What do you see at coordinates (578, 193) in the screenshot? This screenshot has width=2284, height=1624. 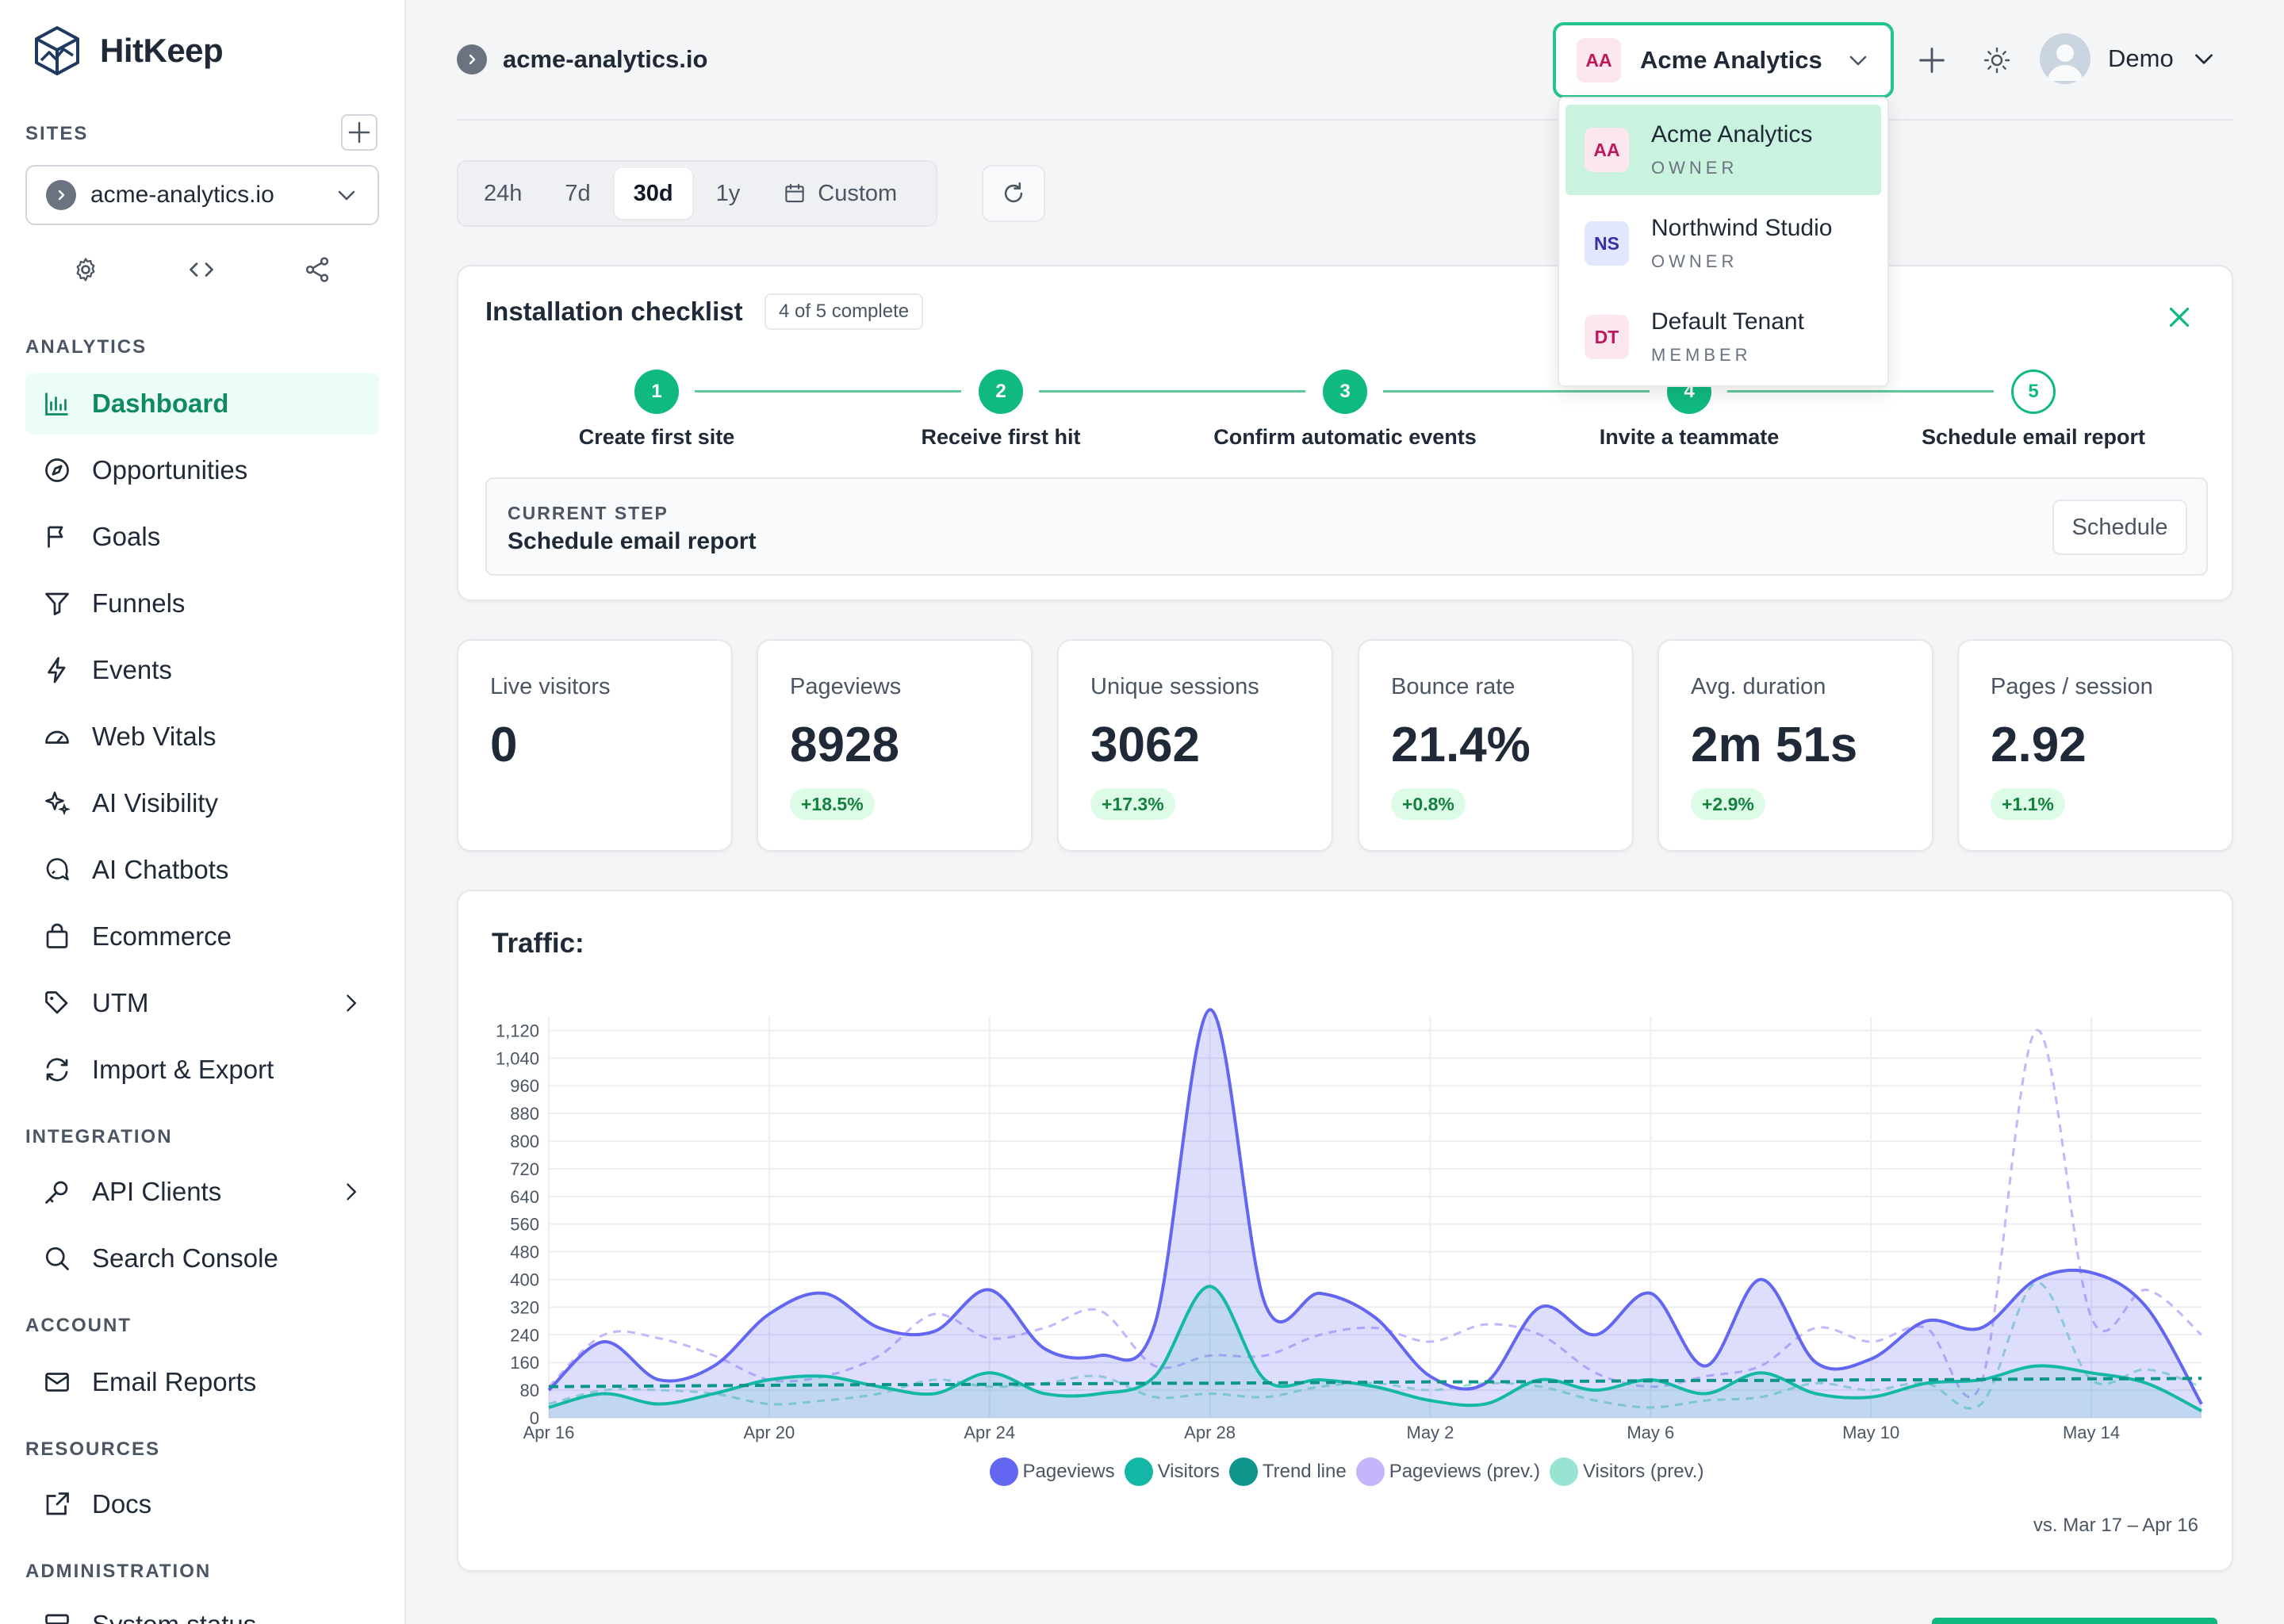 I see `range-7d: 7d` at bounding box center [578, 193].